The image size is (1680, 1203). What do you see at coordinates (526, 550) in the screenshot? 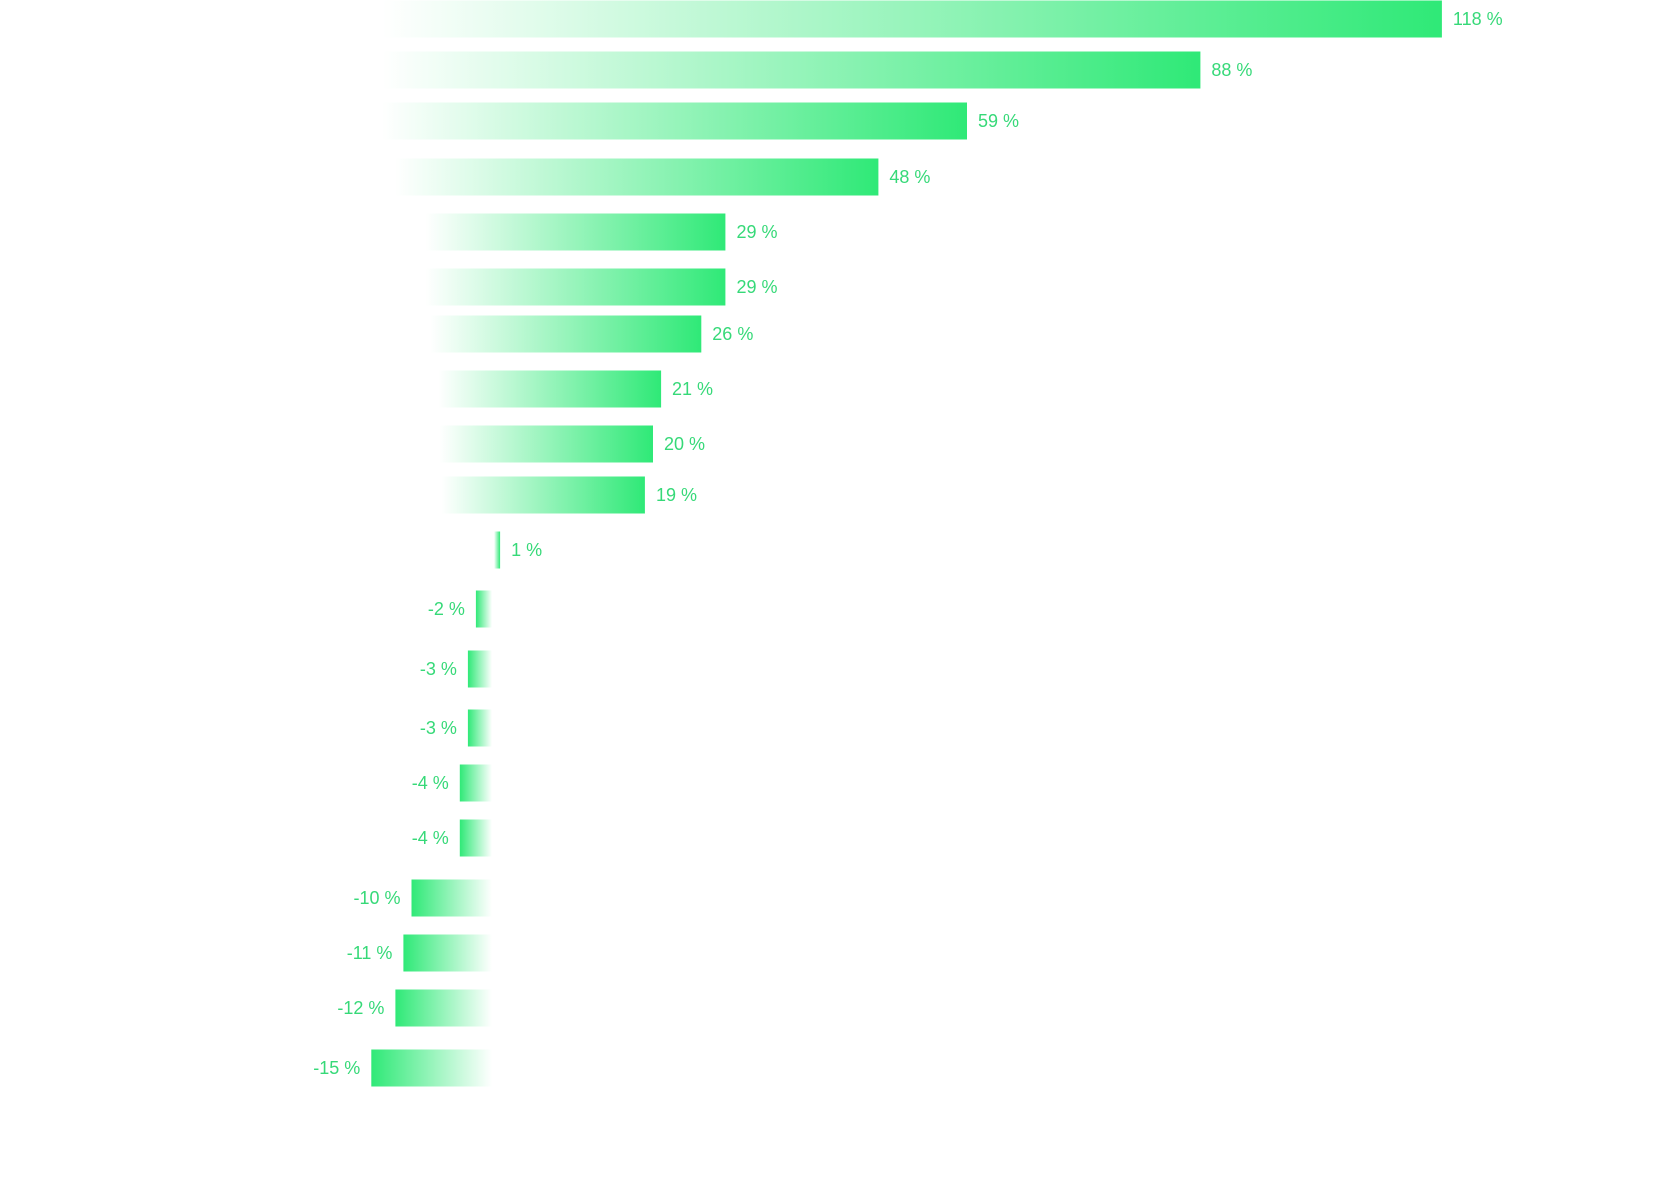
I see `data-label-10: 1 %` at bounding box center [526, 550].